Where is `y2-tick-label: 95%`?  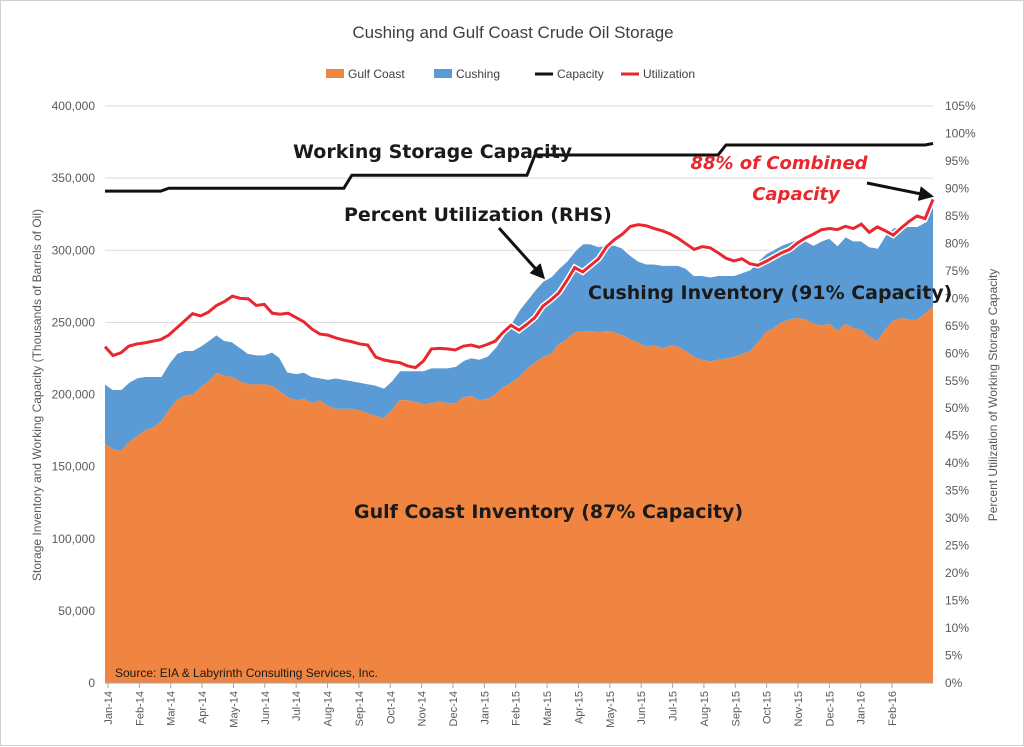
y2-tick-label: 95% is located at coordinates (957, 161).